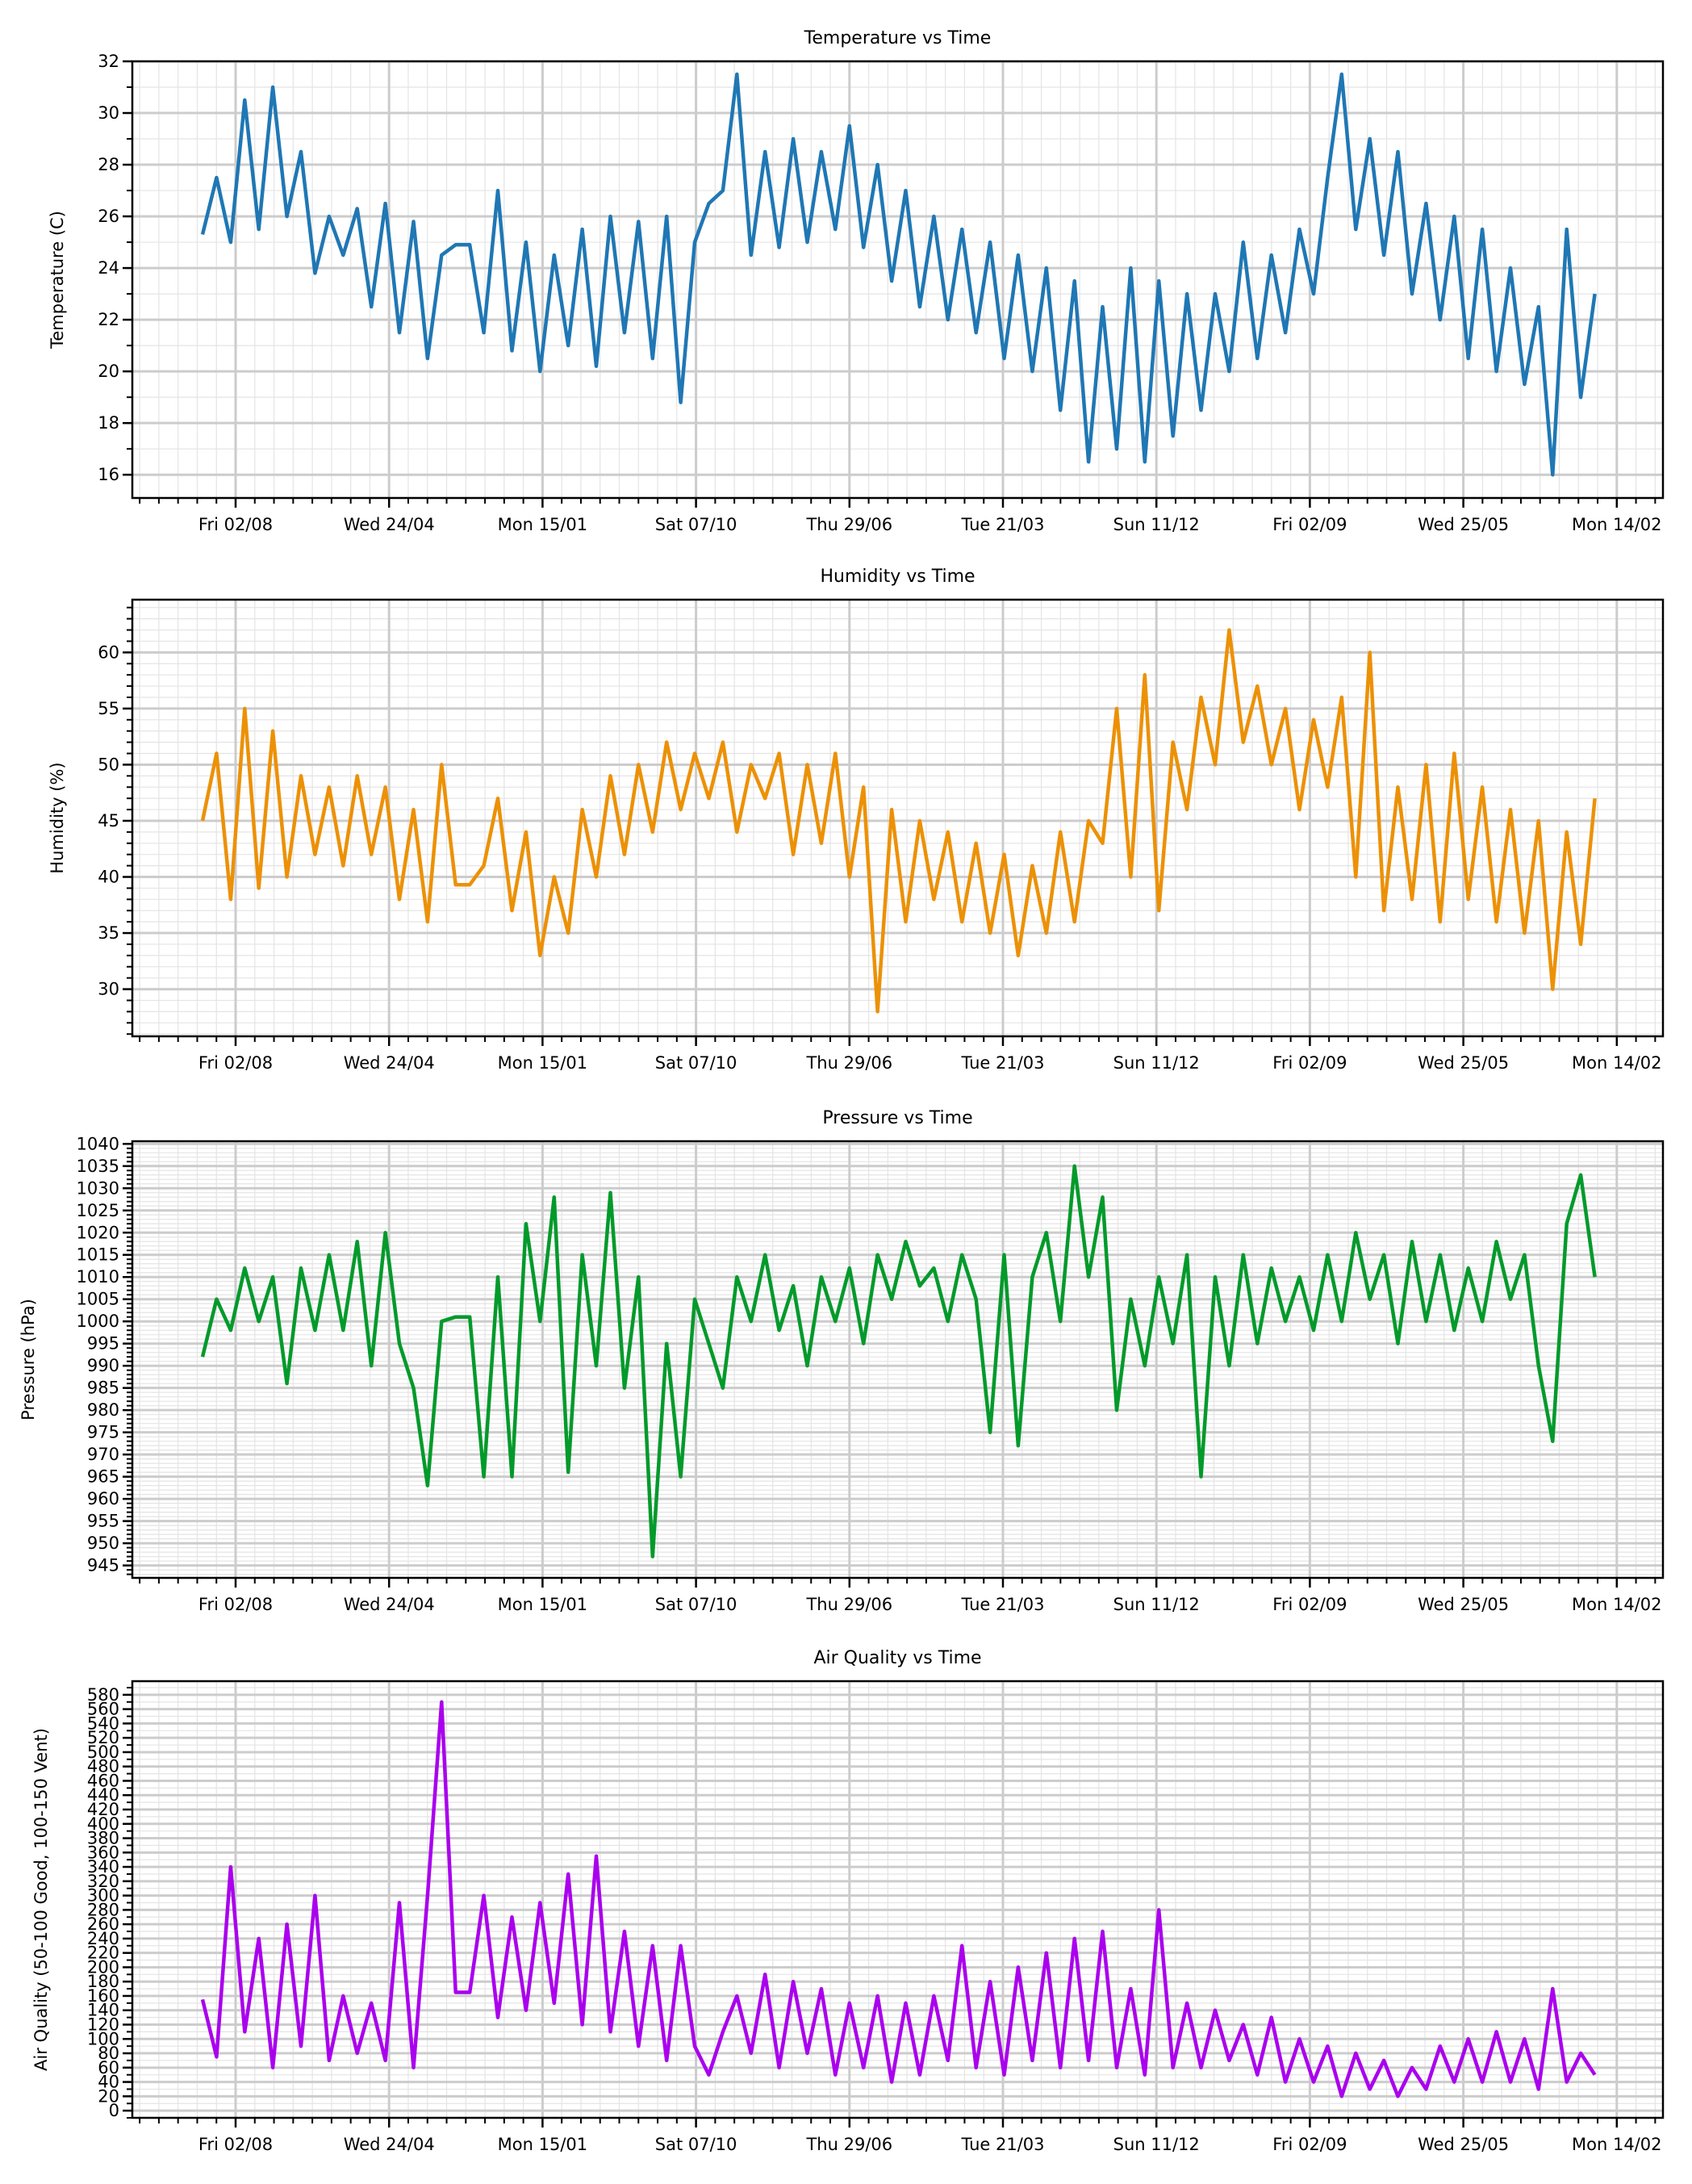  Describe the element at coordinates (103, 1410) in the screenshot. I see `y-tick-label: 980` at that location.